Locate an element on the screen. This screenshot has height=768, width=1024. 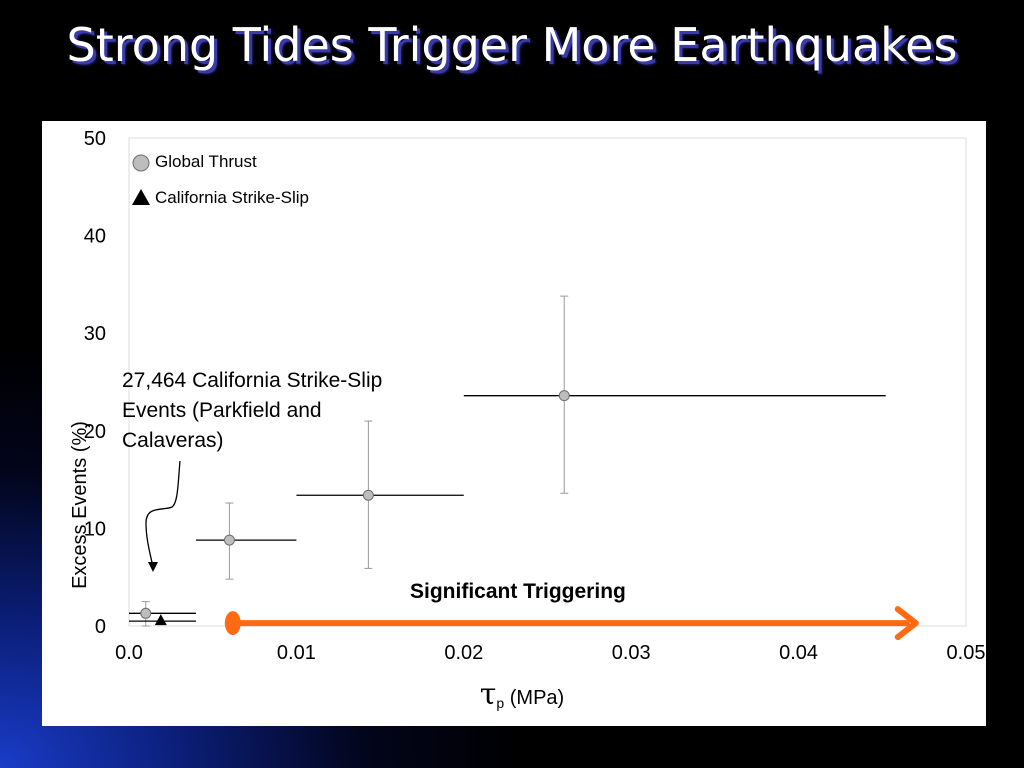
y-axis-label: Excess Events (%) is located at coordinates (80, 505).